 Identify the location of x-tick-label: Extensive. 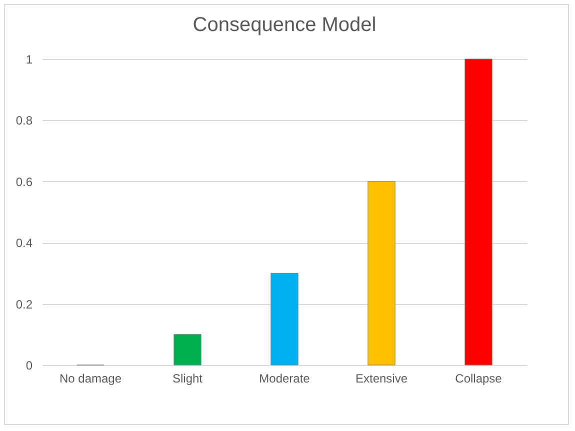
(381, 379).